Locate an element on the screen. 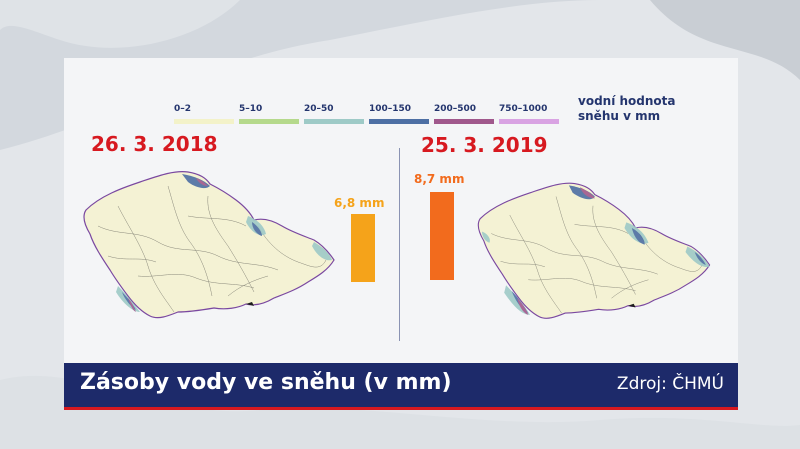 Image resolution: width=800 pixels, height=449 pixels. title-bar: Zásoby vody ve sněhu (v mm) Zdroj: ČHMÚ is located at coordinates (401, 385).